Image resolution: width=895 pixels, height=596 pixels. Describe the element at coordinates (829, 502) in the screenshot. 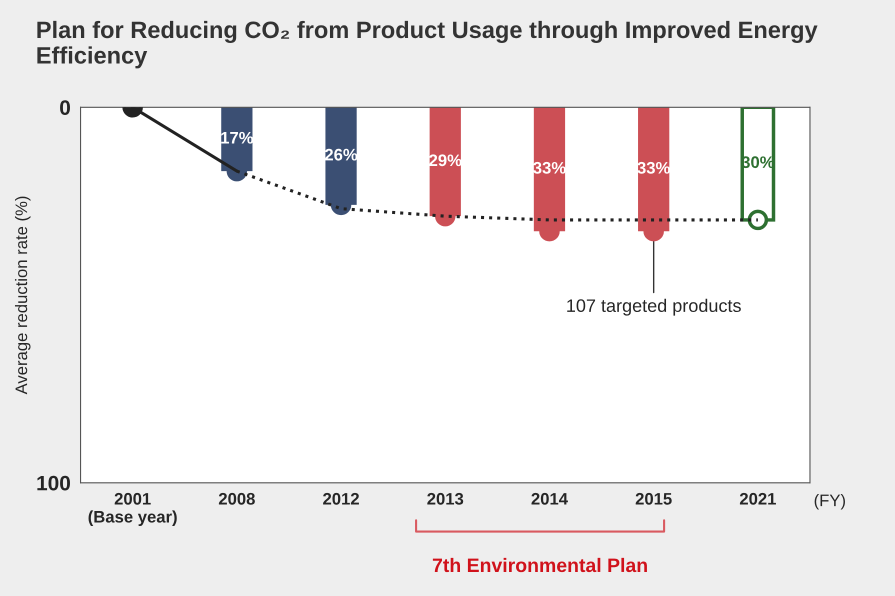

I see `x-axis-title: (FY)` at that location.